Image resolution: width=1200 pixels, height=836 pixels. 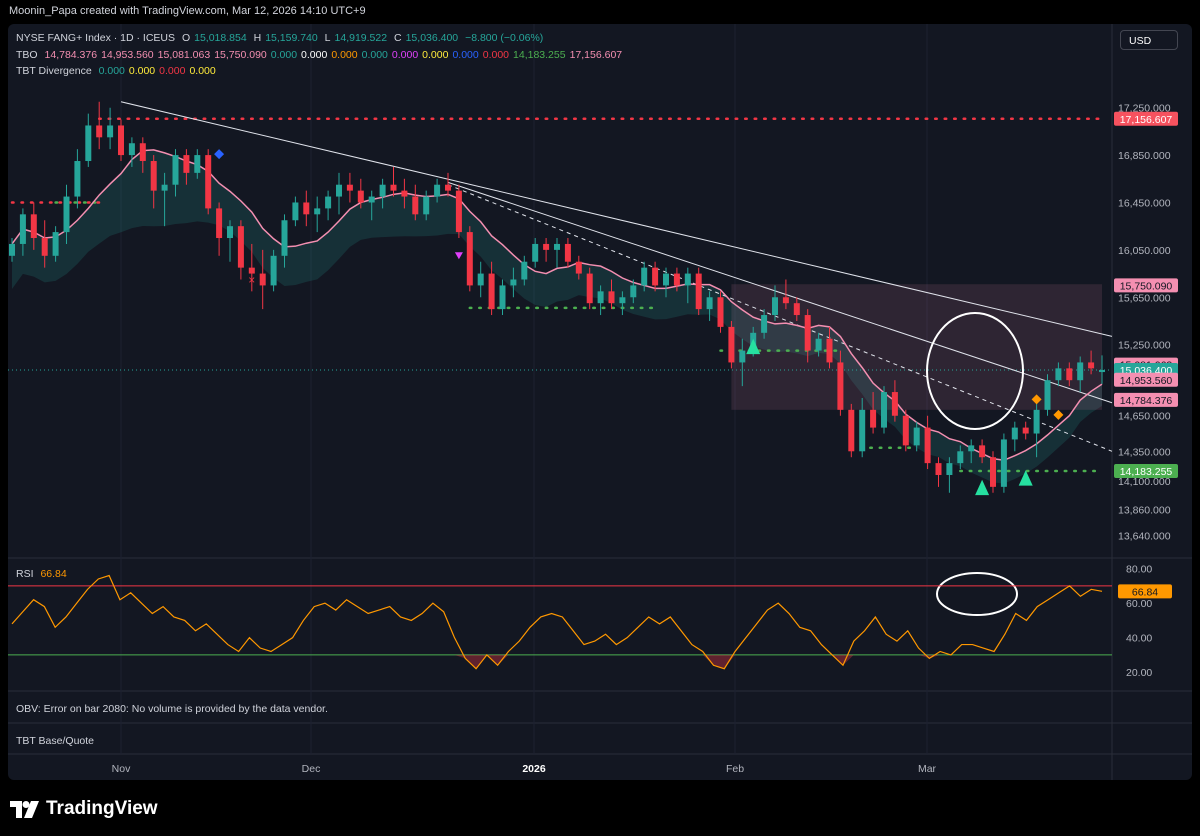 What do you see at coordinates (927, 769) in the screenshot?
I see `x-axis-tick-label: Mar` at bounding box center [927, 769].